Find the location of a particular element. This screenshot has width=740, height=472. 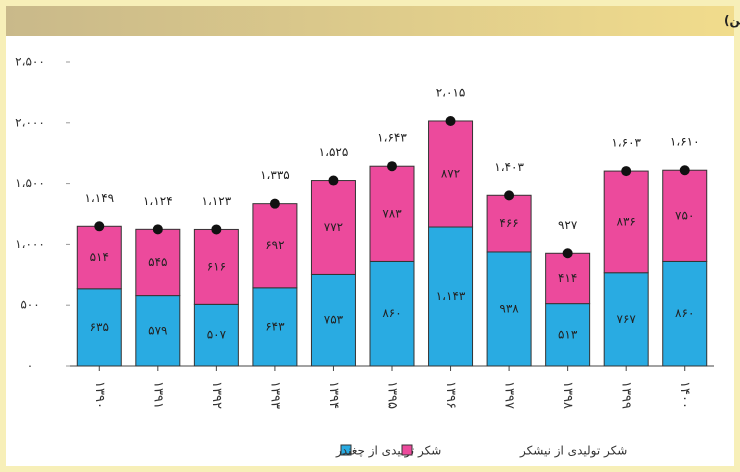

y-tick-label: ۱،۰۰۰ is located at coordinates (30, 244).